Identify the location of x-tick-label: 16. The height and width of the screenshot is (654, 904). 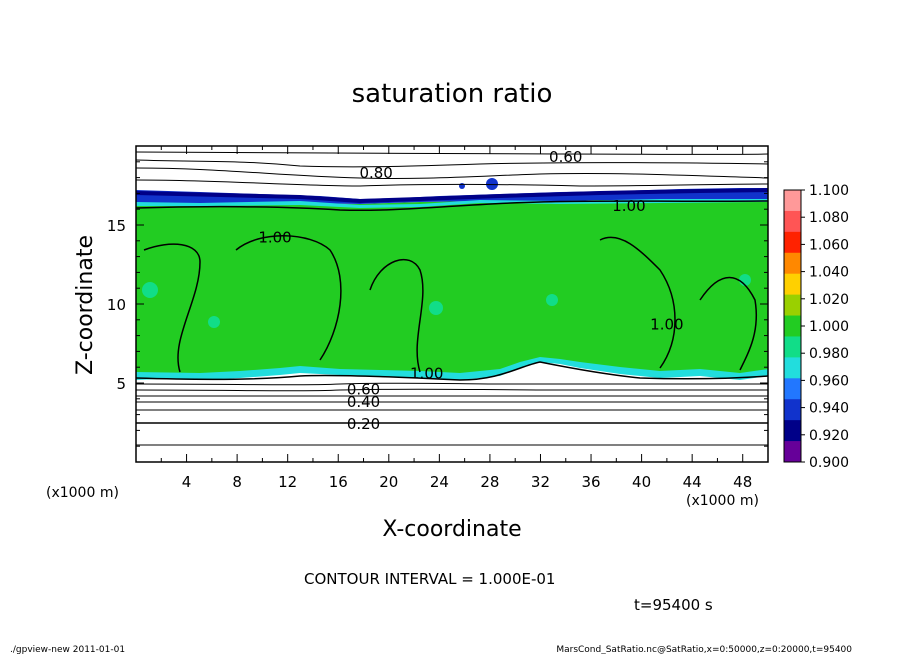
(338, 482).